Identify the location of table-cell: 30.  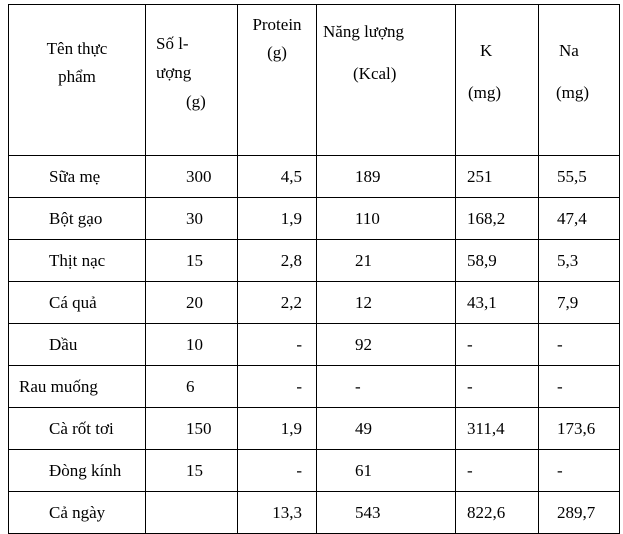
(191, 218).